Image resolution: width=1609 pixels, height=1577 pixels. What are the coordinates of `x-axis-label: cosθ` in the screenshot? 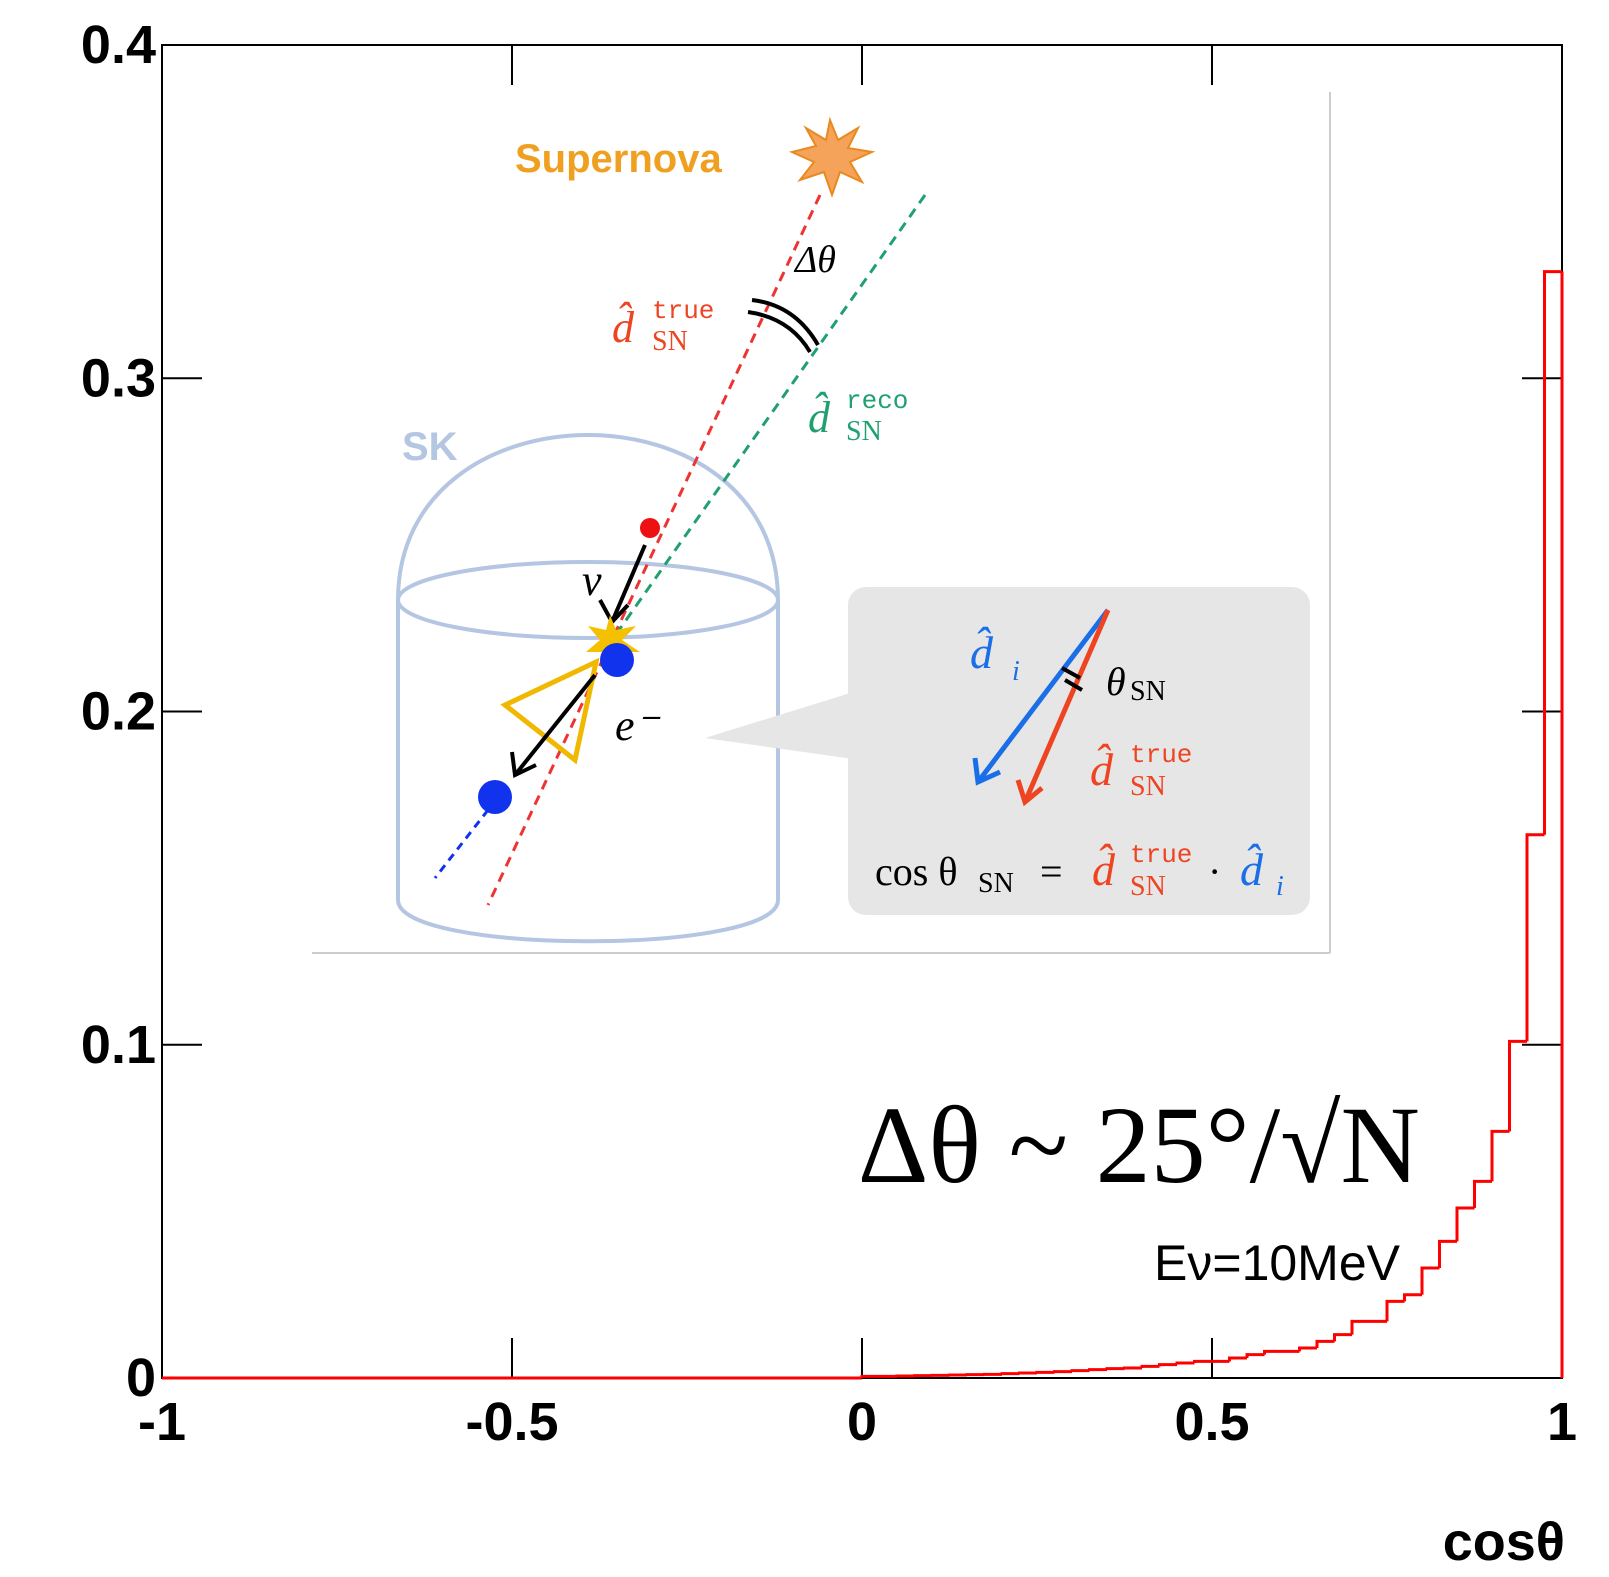 It's located at (1504, 1542).